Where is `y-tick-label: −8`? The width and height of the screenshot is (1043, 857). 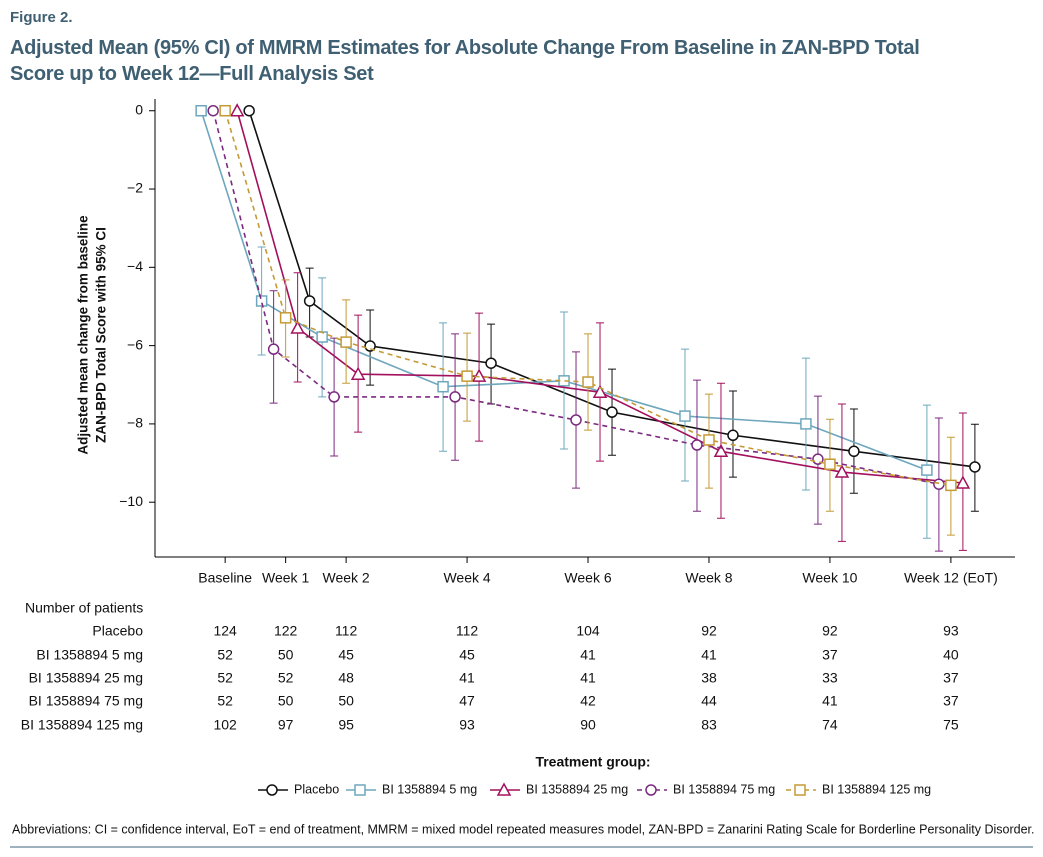
y-tick-label: −8 is located at coordinates (135, 423).